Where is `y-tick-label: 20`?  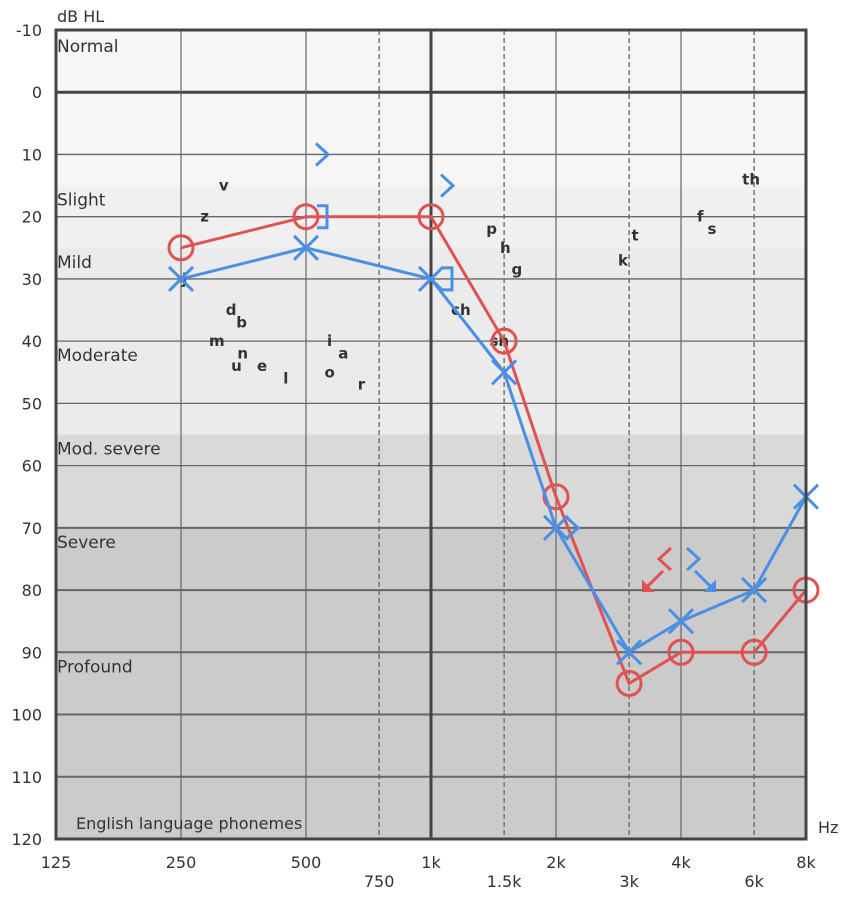 y-tick-label: 20 is located at coordinates (32, 217).